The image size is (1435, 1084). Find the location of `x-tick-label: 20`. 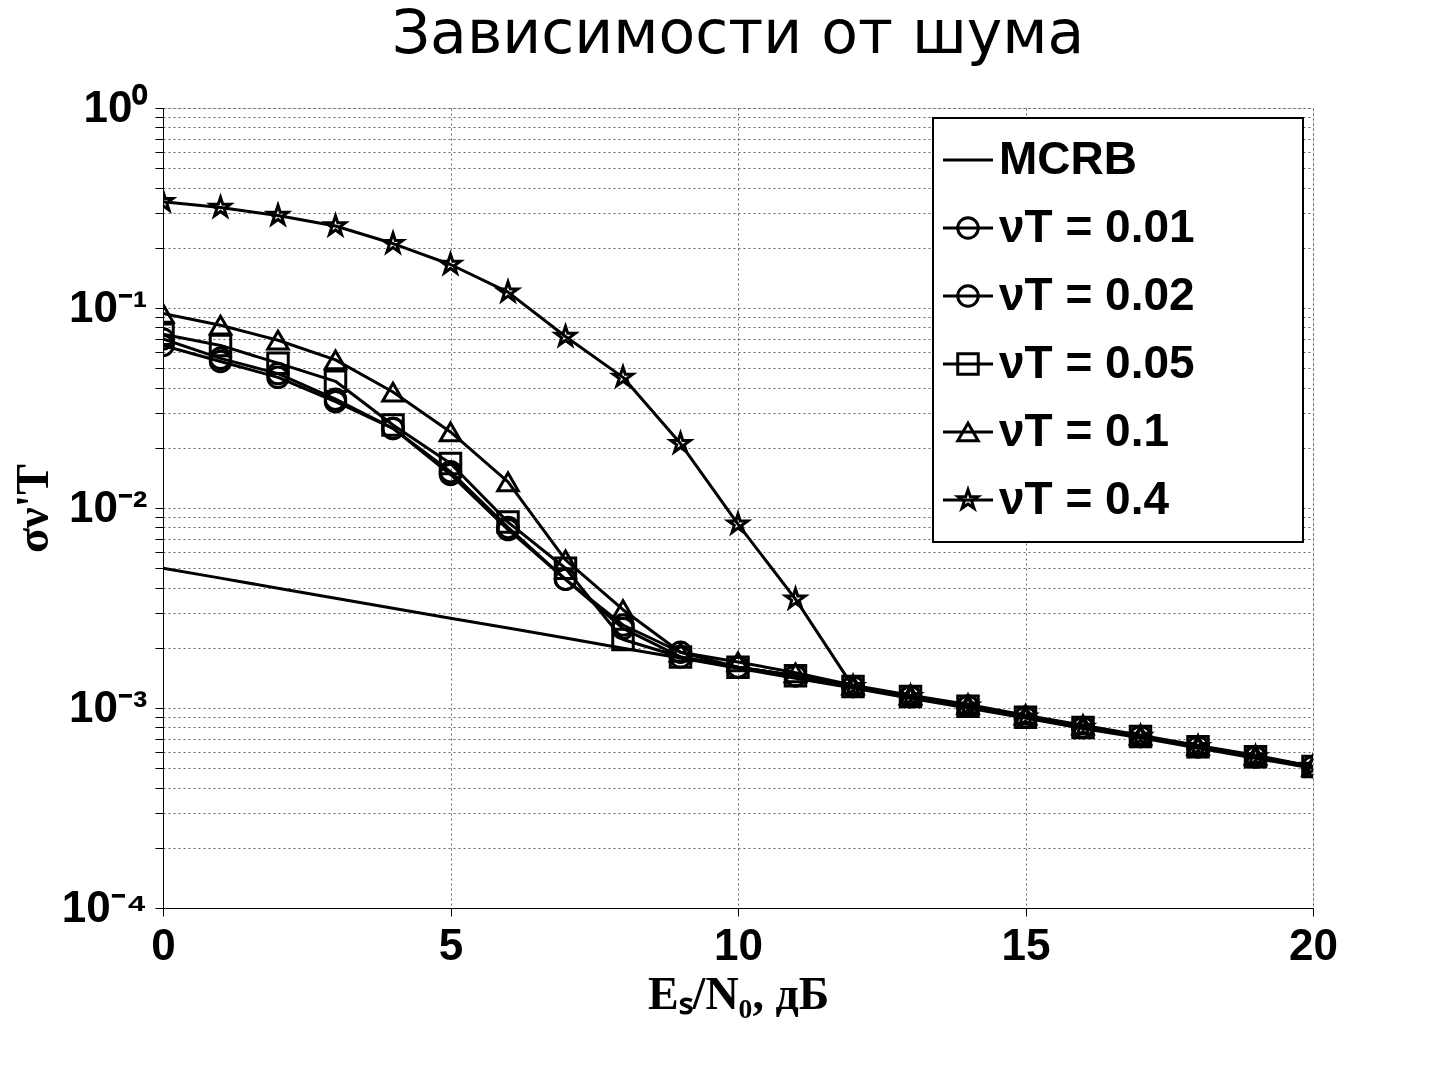

x-tick-label: 20 is located at coordinates (1313, 944).